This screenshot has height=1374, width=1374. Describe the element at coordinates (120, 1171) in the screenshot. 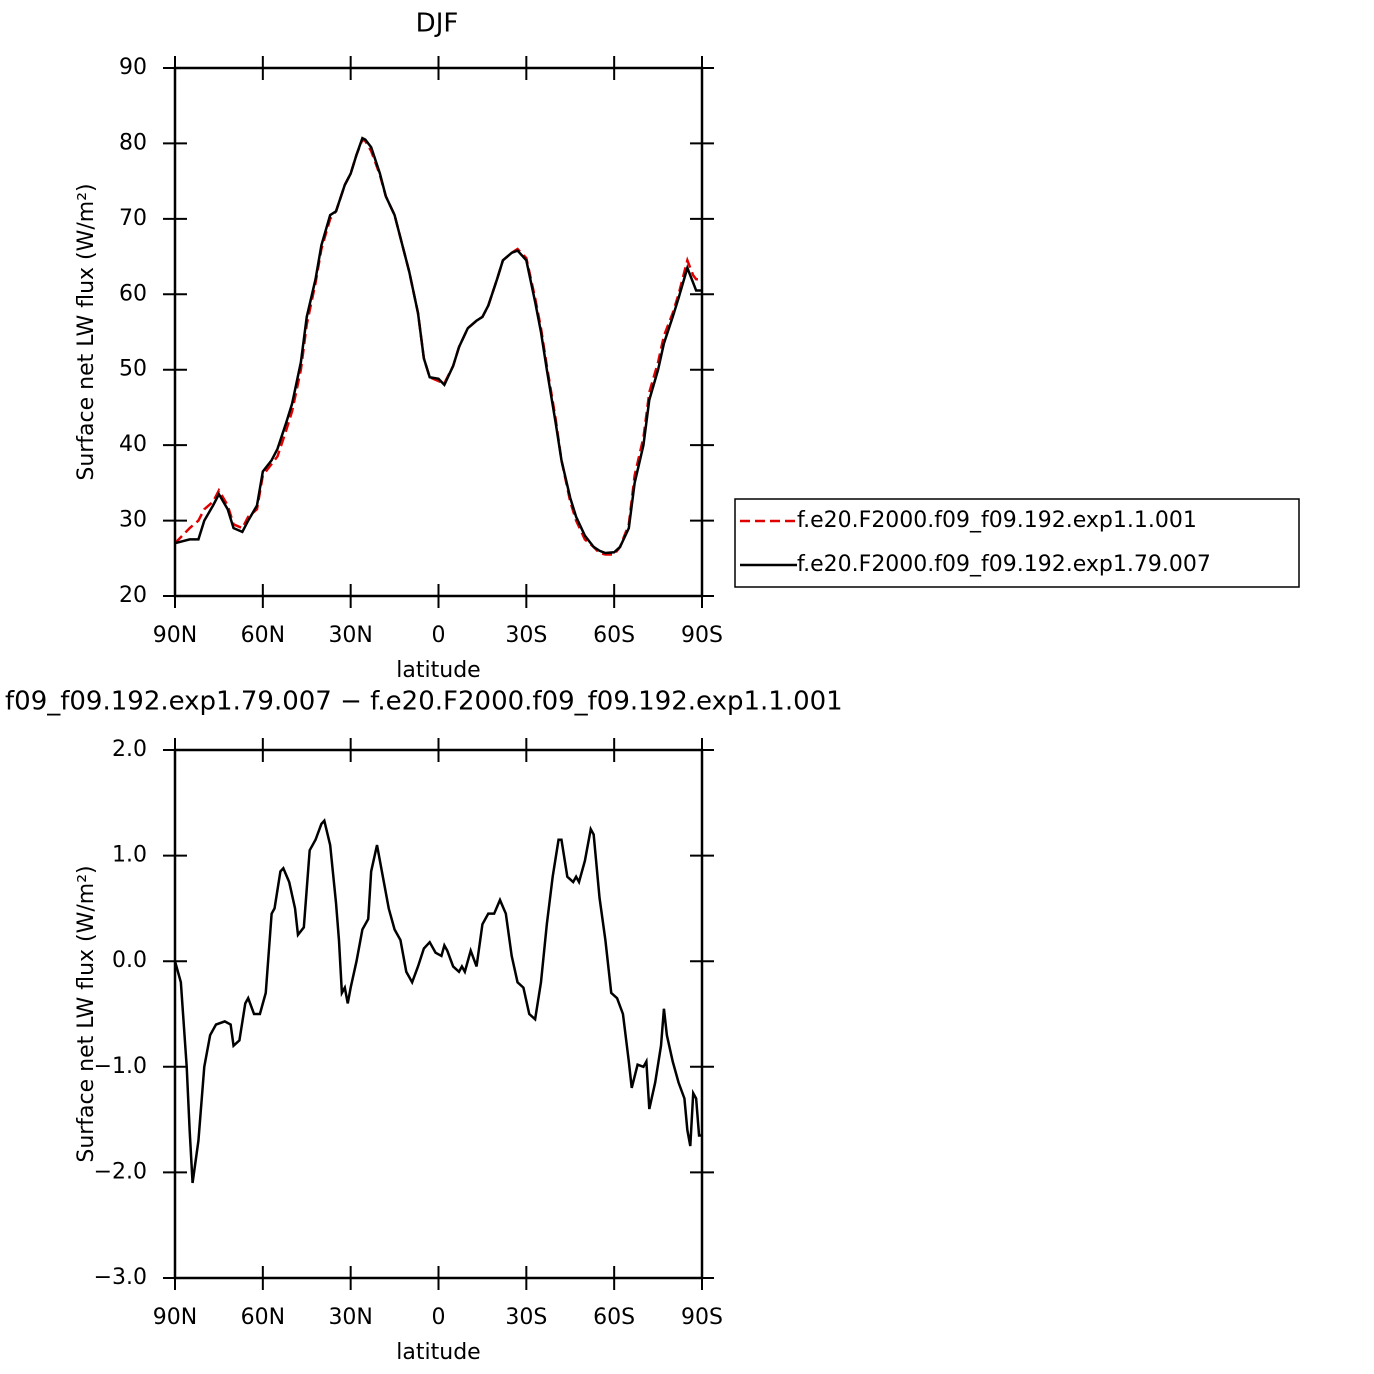

I see `y-tick-label: −2.0` at that location.